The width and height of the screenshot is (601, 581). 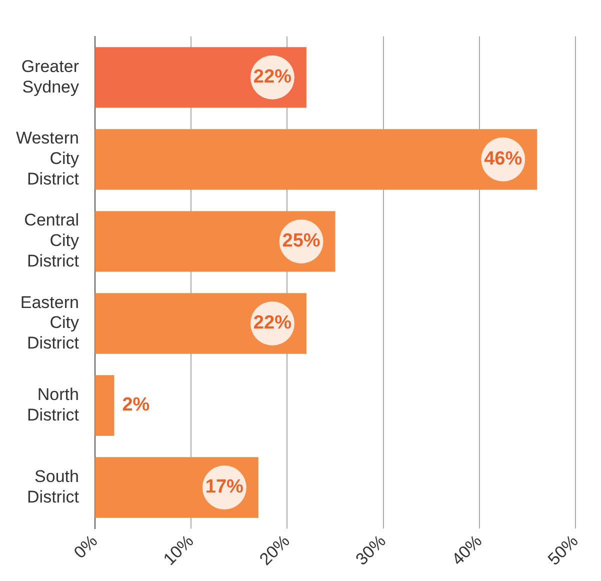 I want to click on x-tick-label: 40%, so click(x=467, y=550).